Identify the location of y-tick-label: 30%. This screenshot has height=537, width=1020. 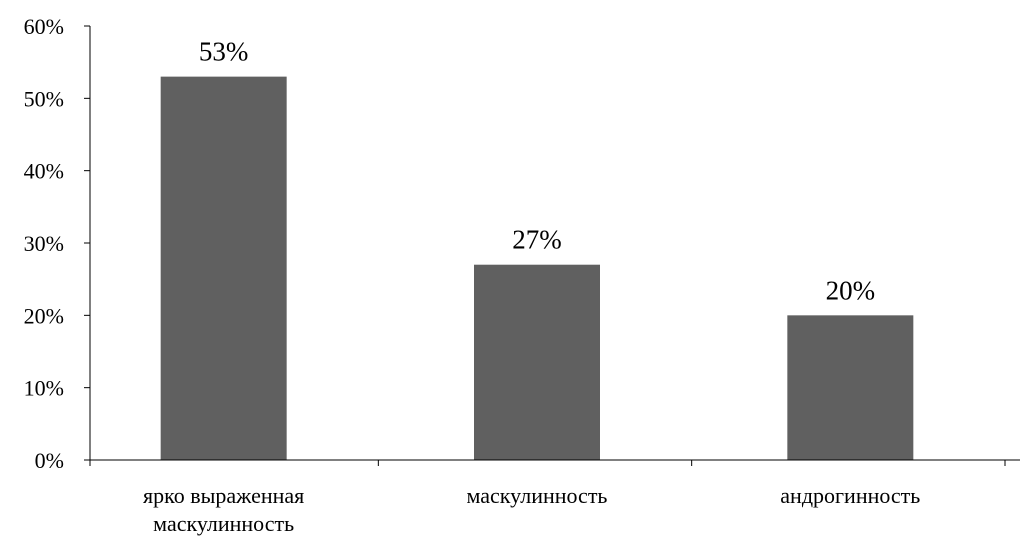
(44, 243).